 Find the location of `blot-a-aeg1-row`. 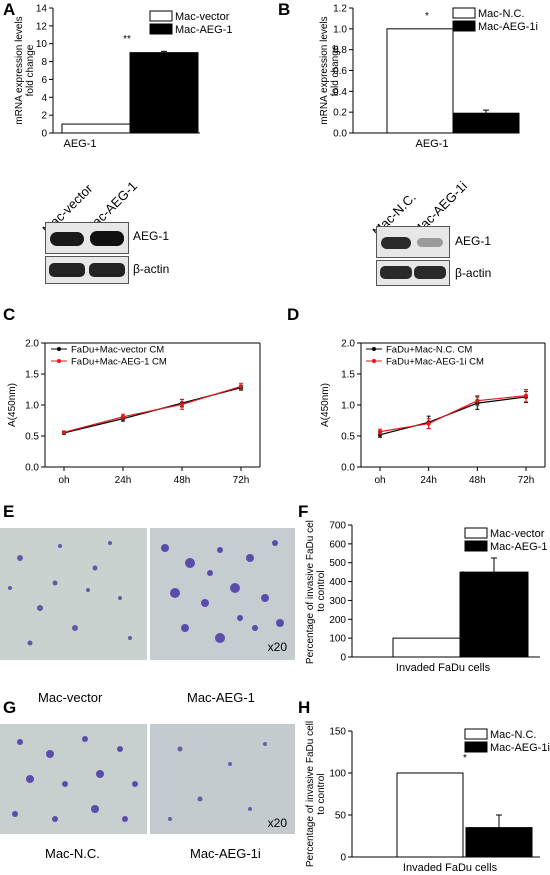

blot-a-aeg1-row is located at coordinates (87, 238).